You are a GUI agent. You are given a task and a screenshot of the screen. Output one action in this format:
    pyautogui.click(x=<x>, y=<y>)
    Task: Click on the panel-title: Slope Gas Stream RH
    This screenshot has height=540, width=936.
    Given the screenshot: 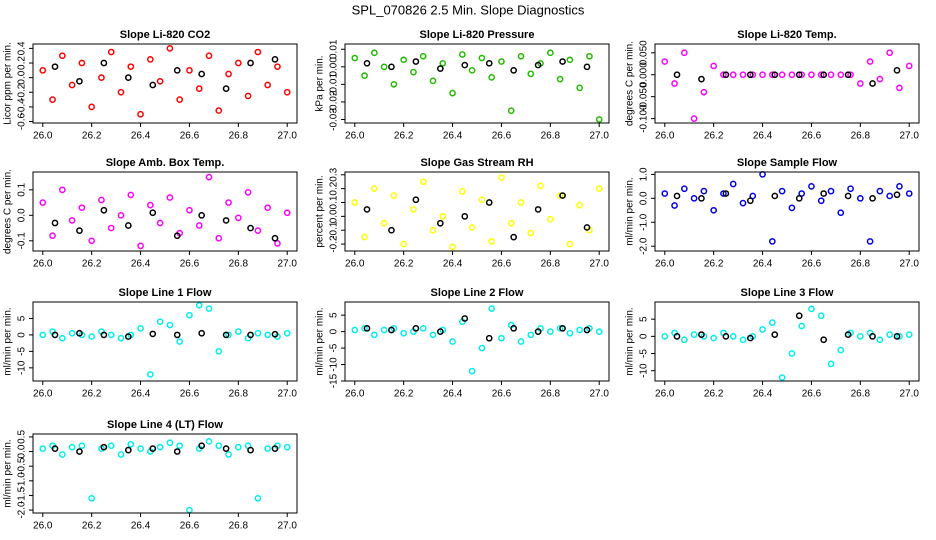 What is the action you would take?
    pyautogui.click(x=476, y=163)
    